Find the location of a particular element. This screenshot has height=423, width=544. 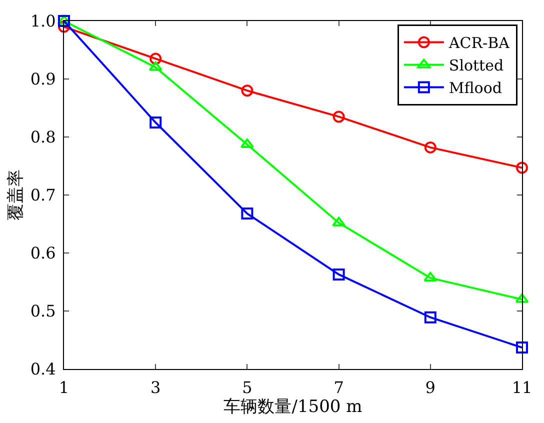

x-tick-label: 9 is located at coordinates (430, 388).